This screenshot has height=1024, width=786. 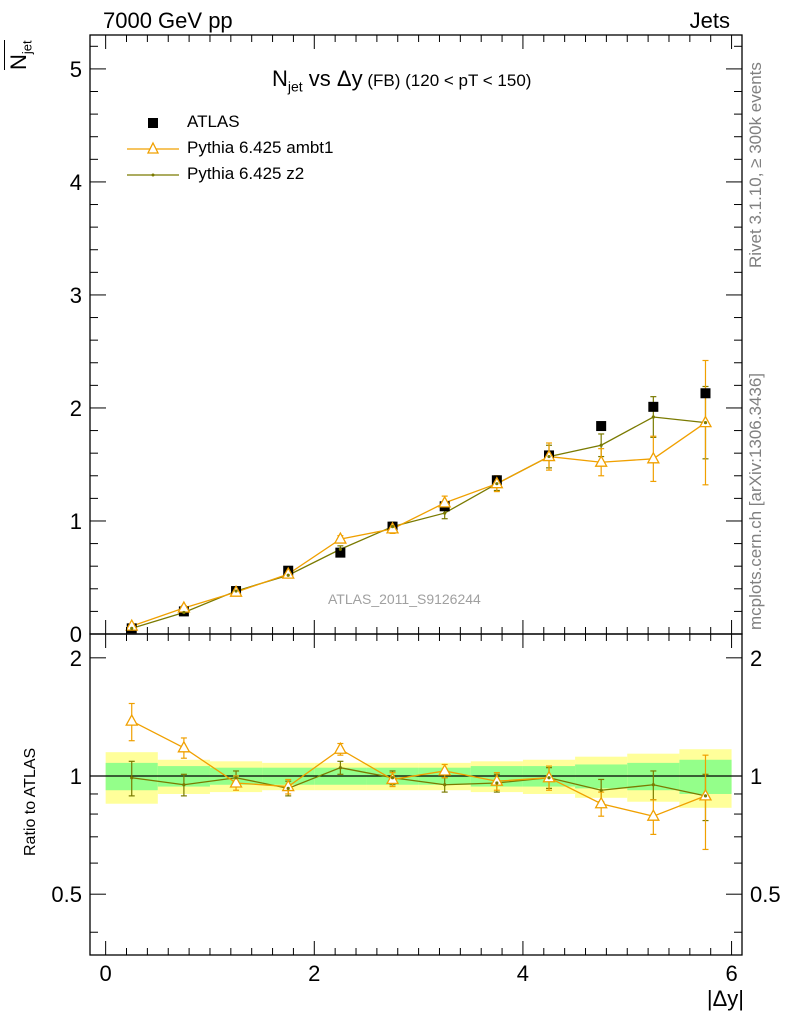 I want to click on y-tick-label: 0, so click(x=76, y=634).